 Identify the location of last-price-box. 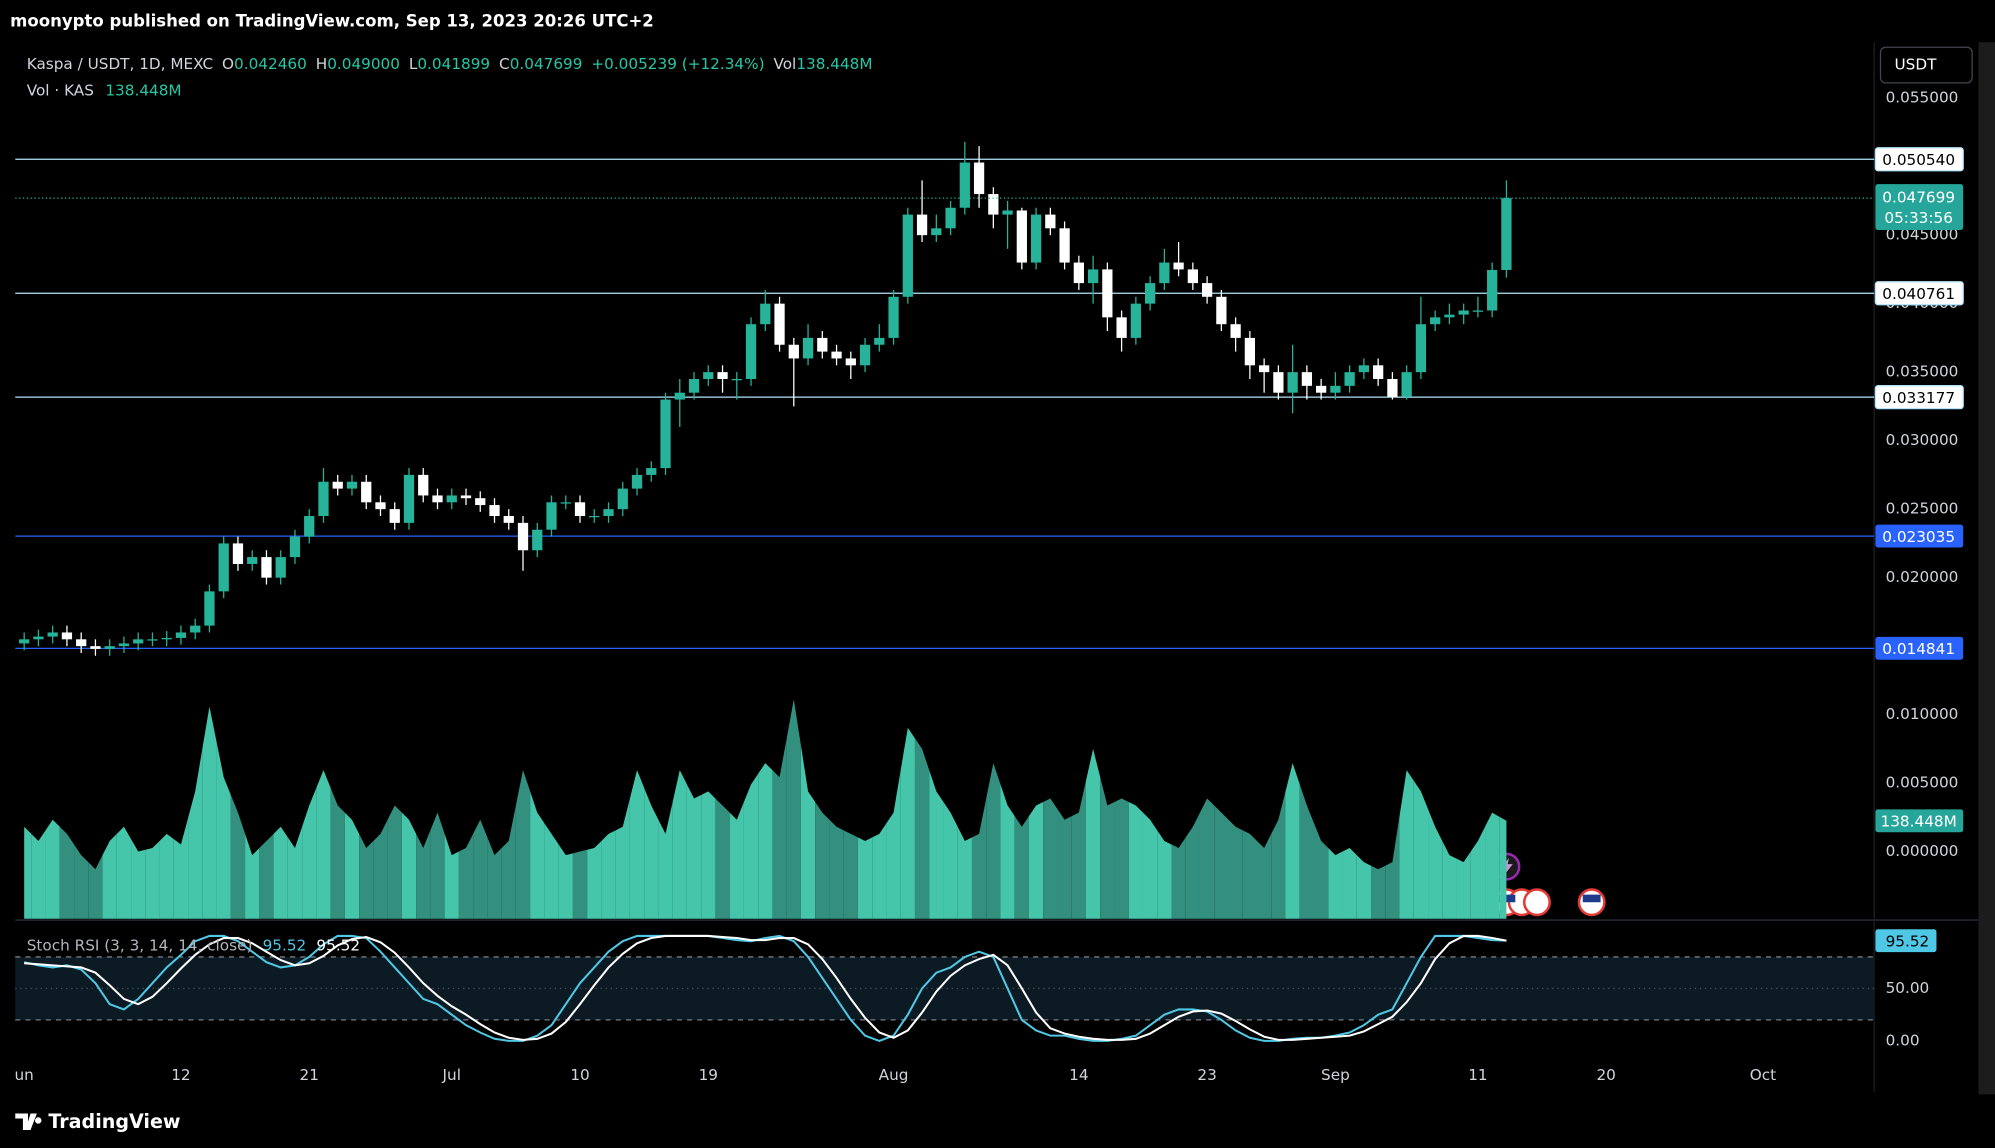
(1919, 207).